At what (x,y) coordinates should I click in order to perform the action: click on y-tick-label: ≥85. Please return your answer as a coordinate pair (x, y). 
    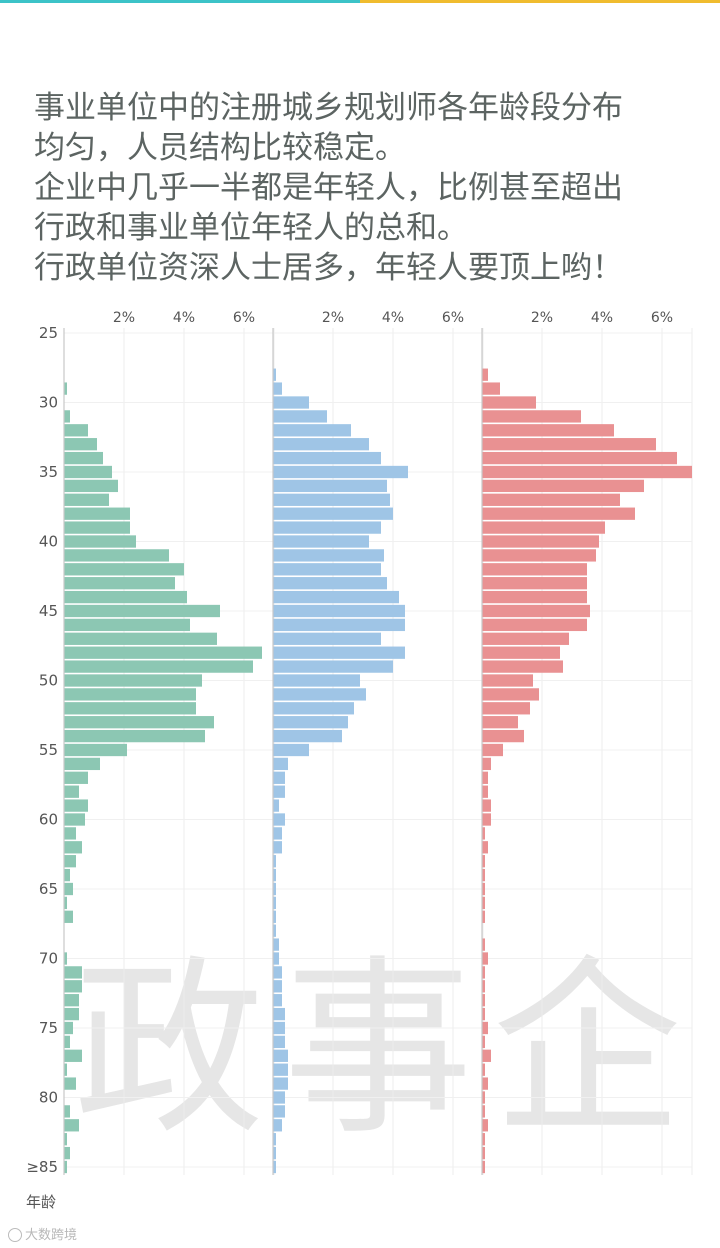
    Looking at the image, I should click on (42, 1167).